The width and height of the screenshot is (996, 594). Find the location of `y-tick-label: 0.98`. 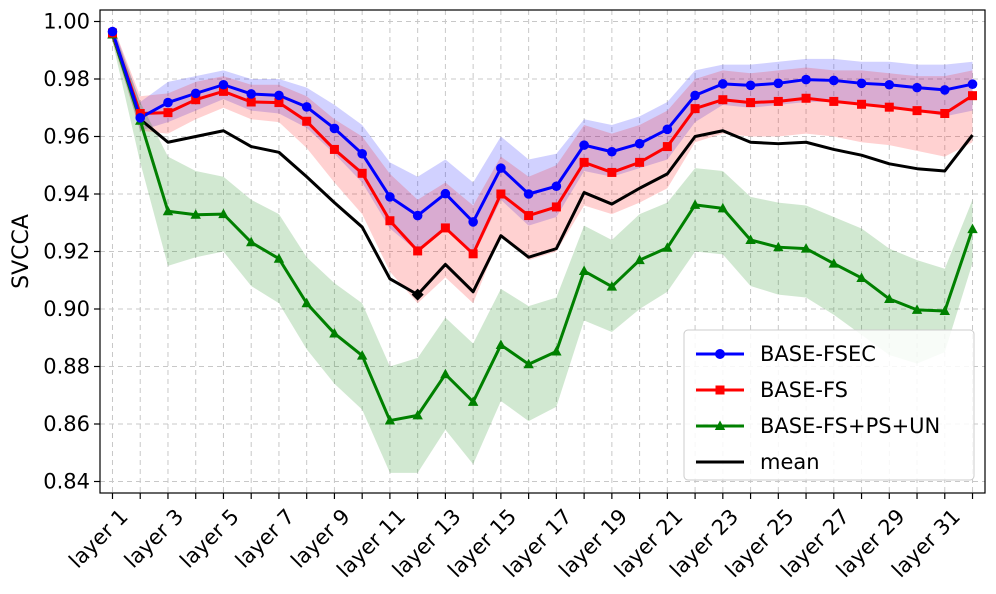

y-tick-label: 0.98 is located at coordinates (66, 79).